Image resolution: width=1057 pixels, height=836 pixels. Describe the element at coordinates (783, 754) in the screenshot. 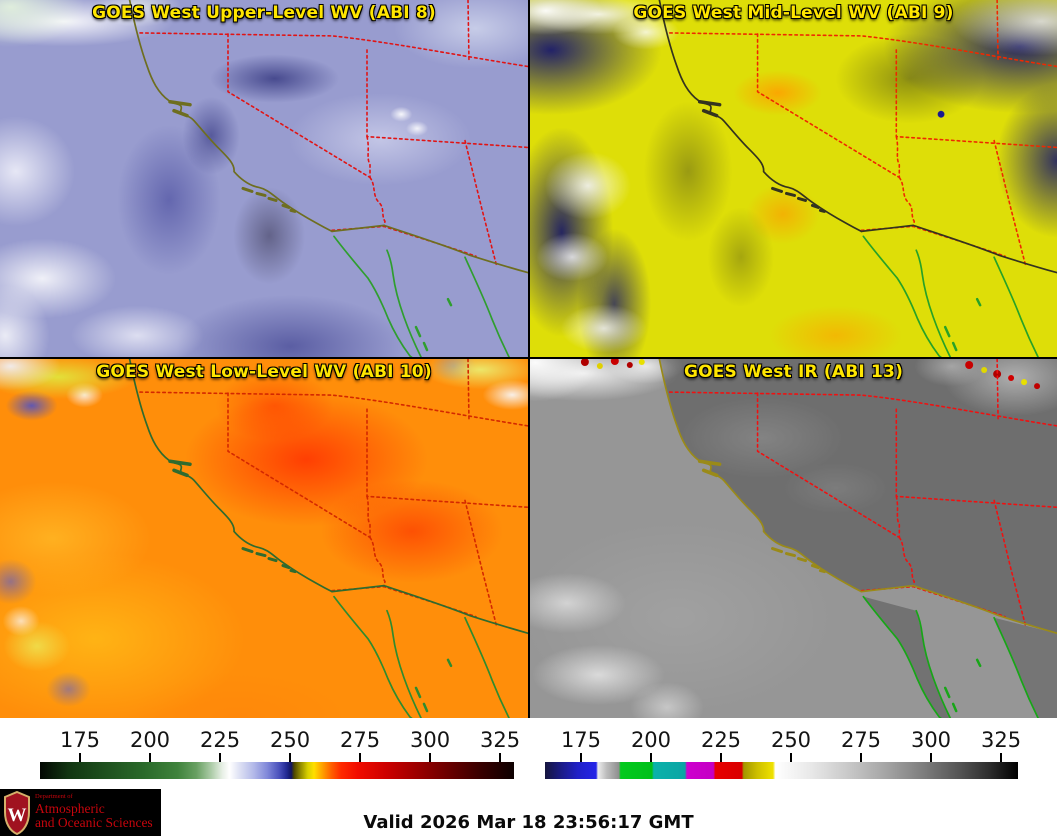

I see `ir-colorbar: 175 200 225 250 275 300 325` at that location.